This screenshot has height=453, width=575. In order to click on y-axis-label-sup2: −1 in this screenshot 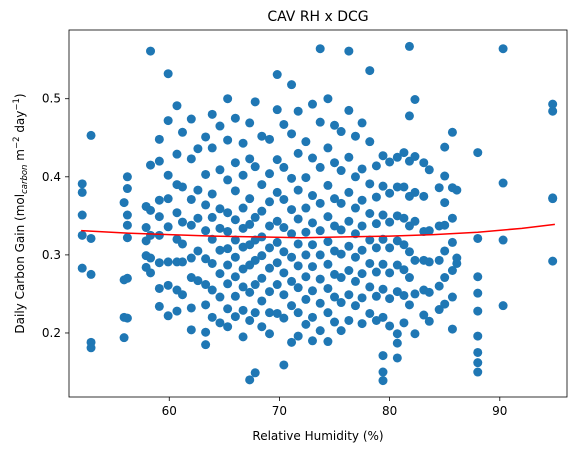, I will do `click(17, 104)`.